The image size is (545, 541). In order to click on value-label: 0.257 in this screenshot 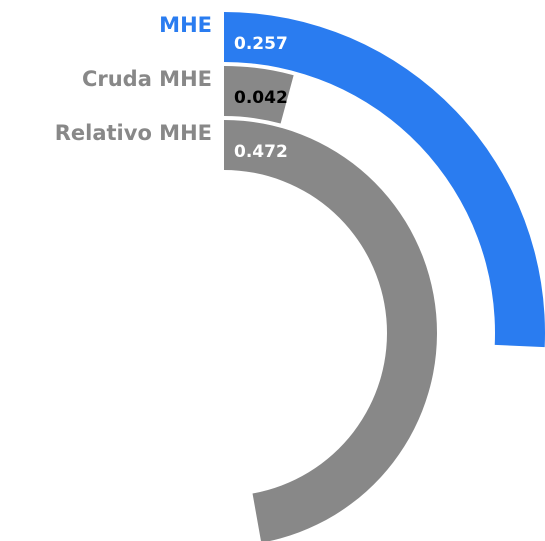, I will do `click(261, 44)`.